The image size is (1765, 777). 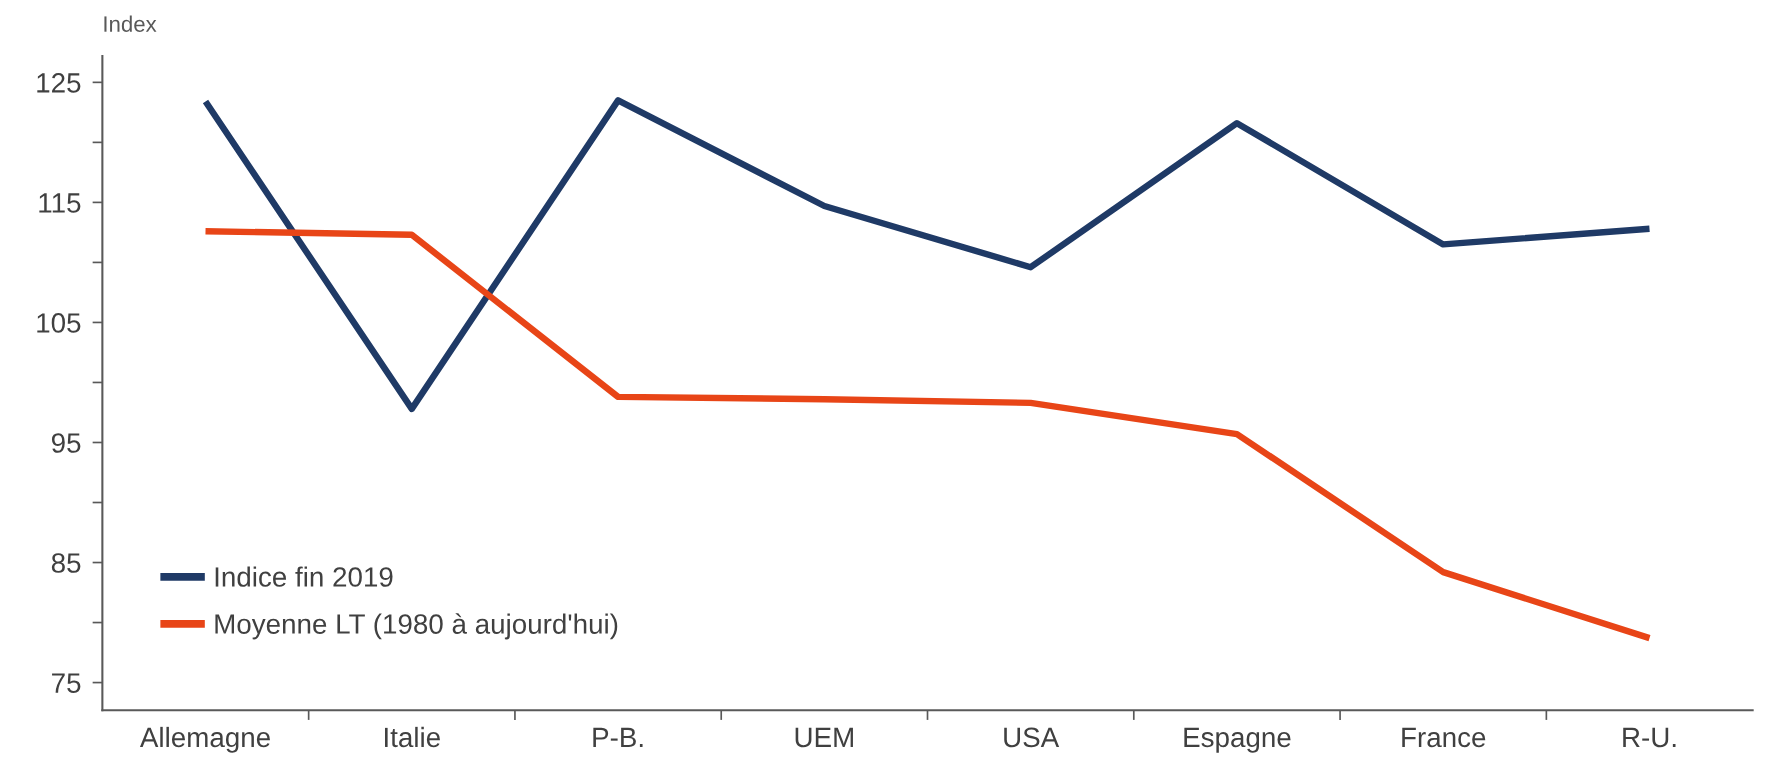 I want to click on legend-label: Indice fin 2019, so click(x=304, y=576).